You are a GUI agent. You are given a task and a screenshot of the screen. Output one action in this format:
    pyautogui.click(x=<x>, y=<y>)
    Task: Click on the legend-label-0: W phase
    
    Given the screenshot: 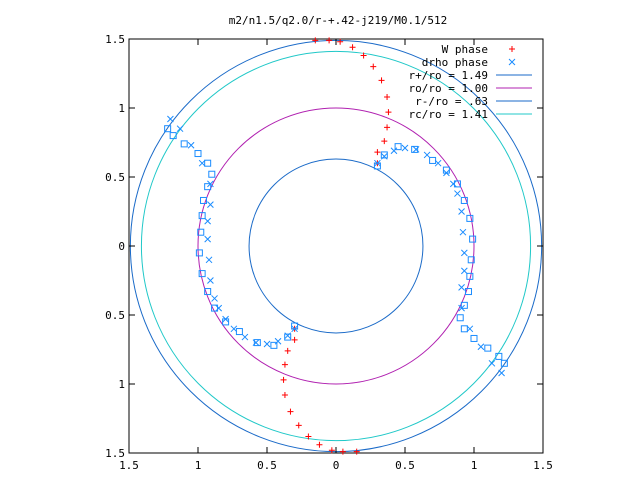 What is the action you would take?
    pyautogui.click(x=465, y=49)
    